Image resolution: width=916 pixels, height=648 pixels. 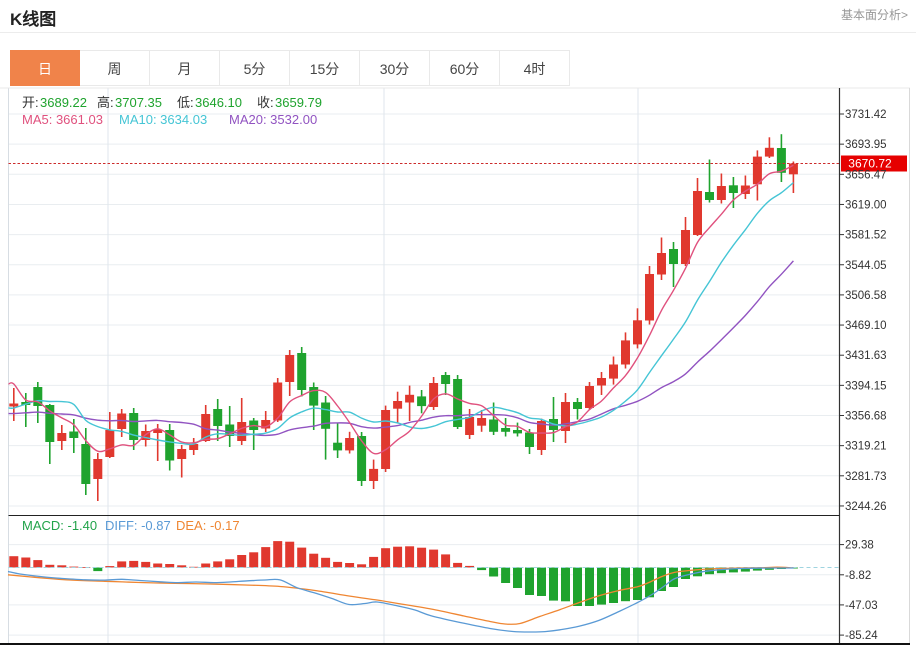 I want to click on svg-text: 3394.15, so click(x=866, y=386).